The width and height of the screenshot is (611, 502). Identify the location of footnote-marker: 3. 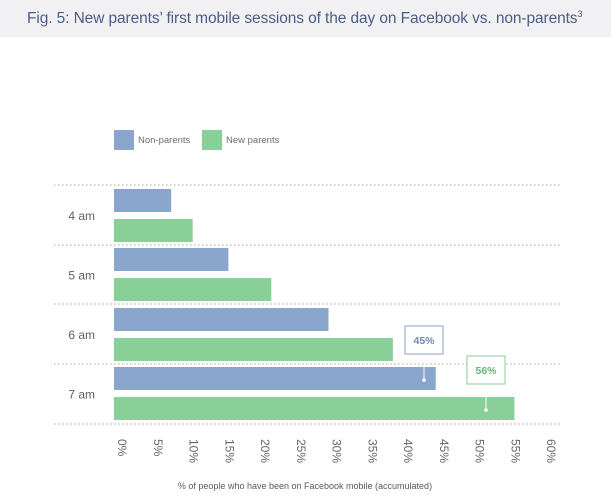
(580, 14).